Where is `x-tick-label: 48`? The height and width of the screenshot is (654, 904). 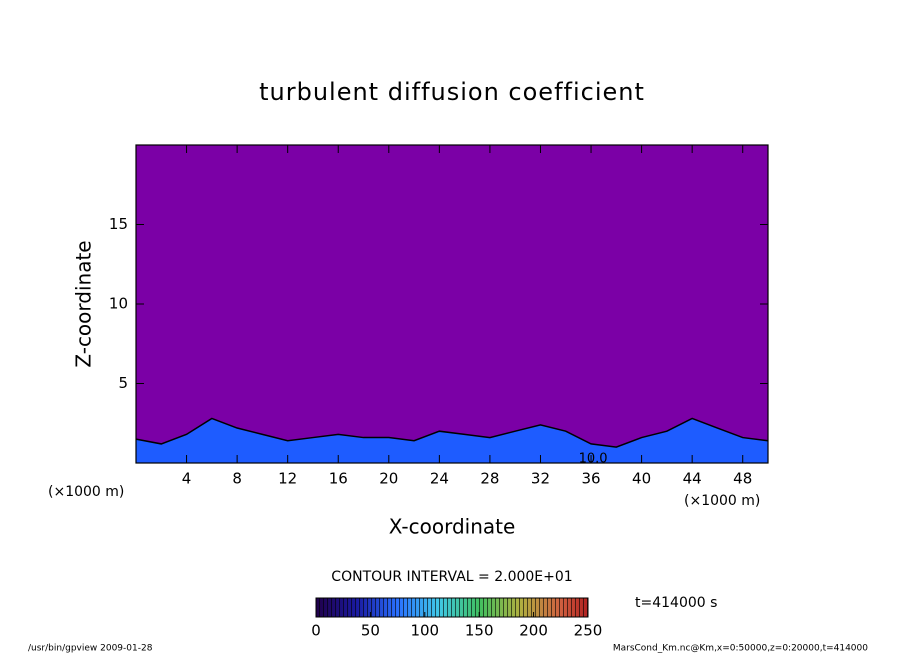
x-tick-label: 48 is located at coordinates (742, 479).